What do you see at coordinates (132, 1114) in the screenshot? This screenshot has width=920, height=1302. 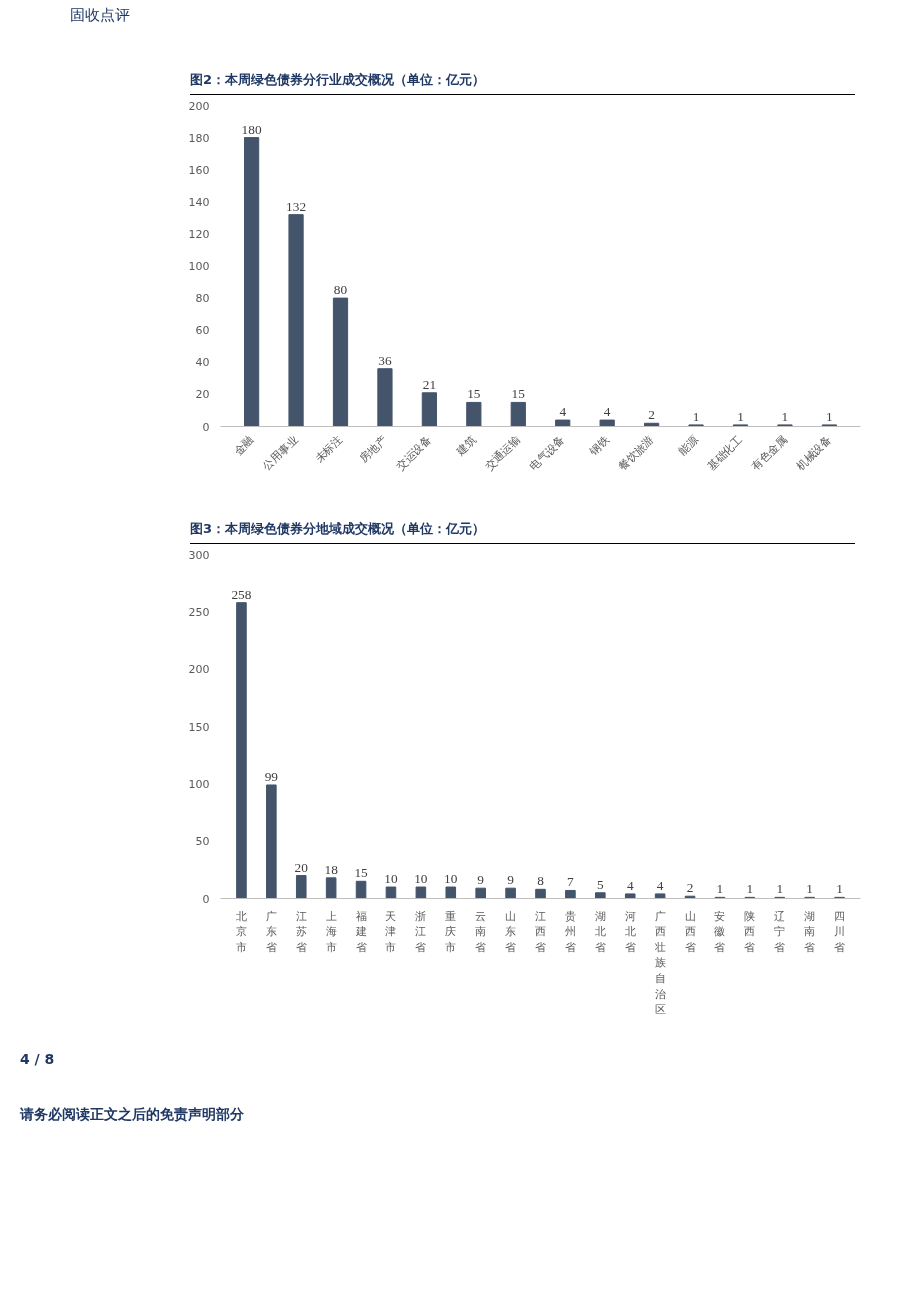 I see `text: 请务必阅读正文之后的免责声明部分` at bounding box center [132, 1114].